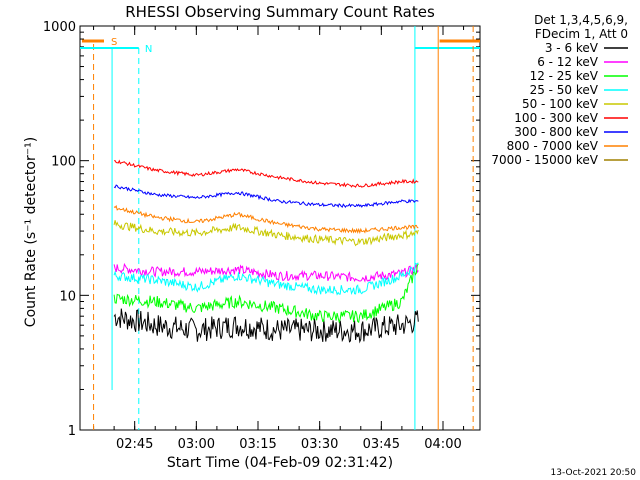 This screenshot has height=480, width=640. What do you see at coordinates (442, 444) in the screenshot?
I see `x-tick-label: 04:00` at bounding box center [442, 444].